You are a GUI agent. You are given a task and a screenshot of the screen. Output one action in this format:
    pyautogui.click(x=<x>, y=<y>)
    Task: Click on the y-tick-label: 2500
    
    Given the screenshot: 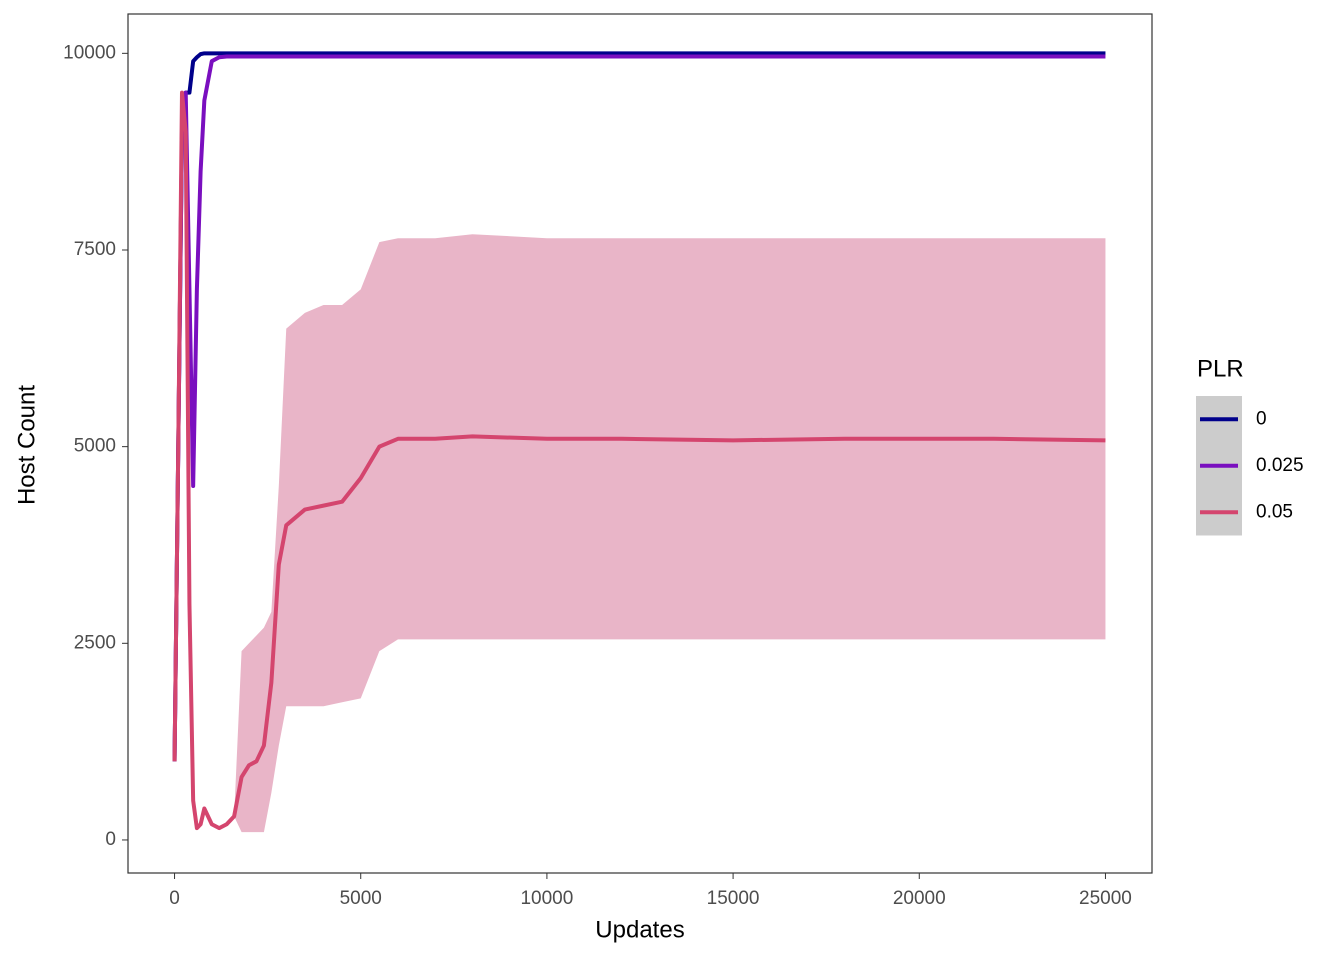 What is the action you would take?
    pyautogui.click(x=95, y=642)
    